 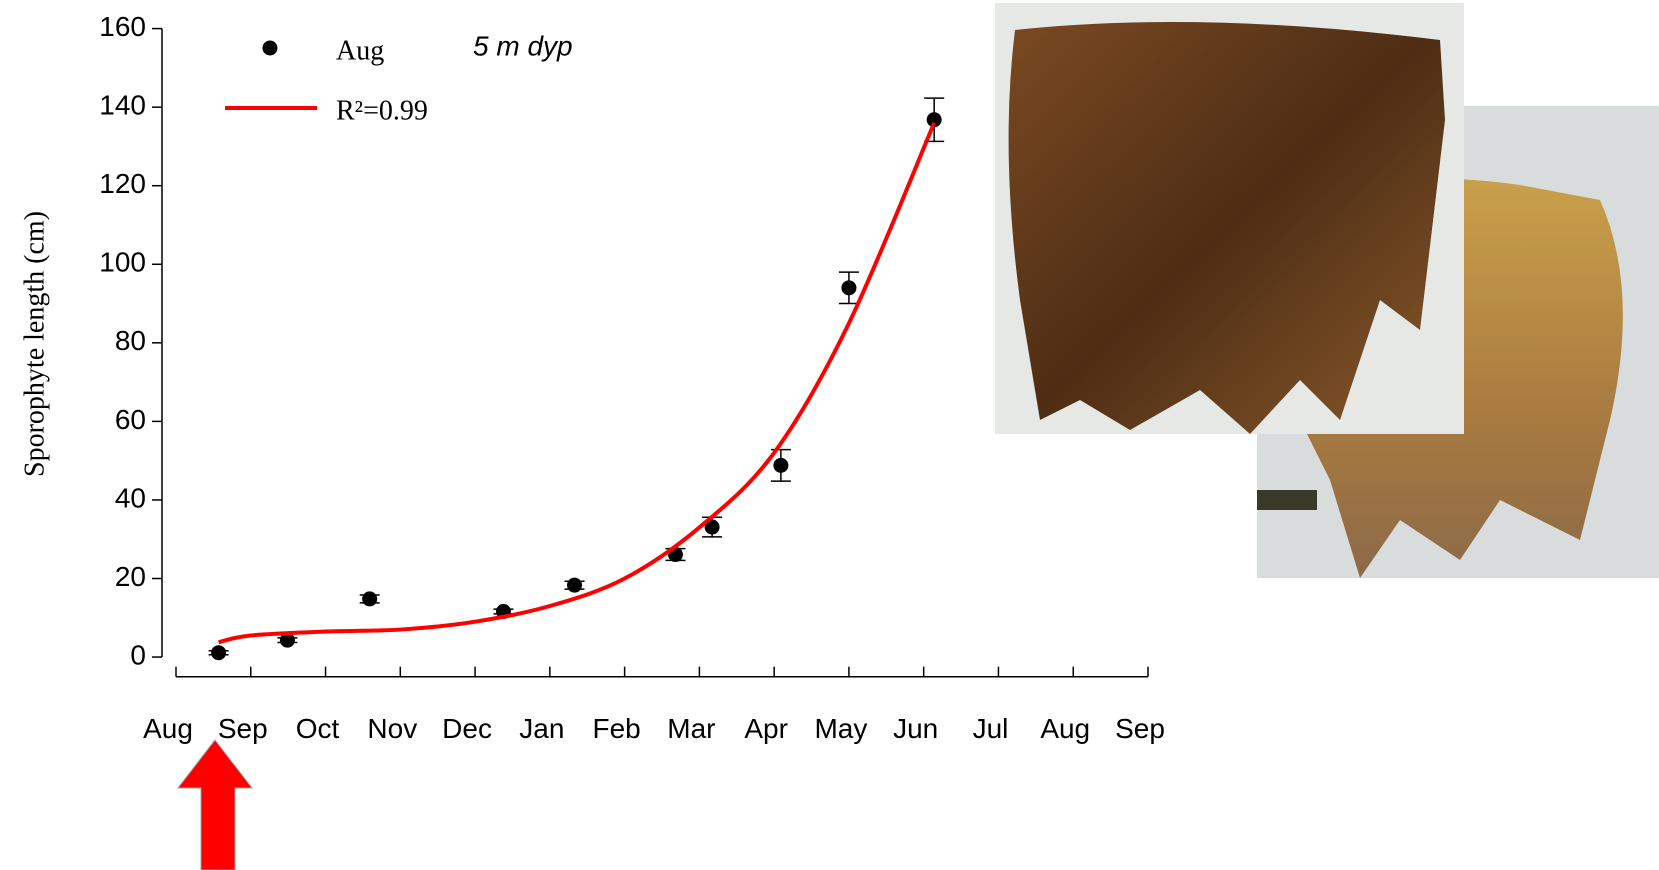 What do you see at coordinates (122, 105) in the screenshot?
I see `y-tick-label: 140` at bounding box center [122, 105].